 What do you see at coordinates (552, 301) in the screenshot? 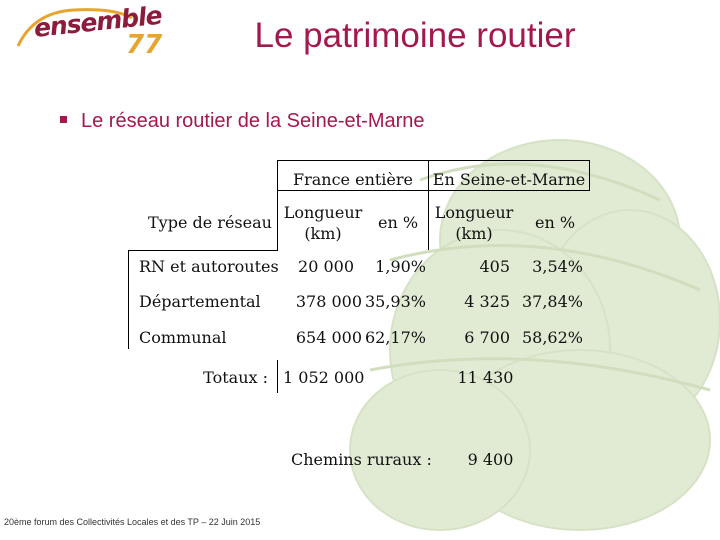
I see `row-seine-pct: 37,84%` at bounding box center [552, 301].